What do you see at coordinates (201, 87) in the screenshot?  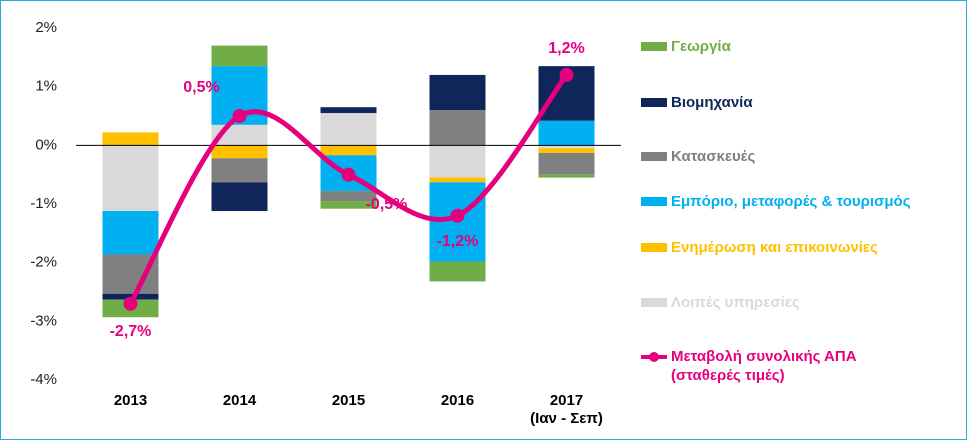 I see `data-label: 0,5%` at bounding box center [201, 87].